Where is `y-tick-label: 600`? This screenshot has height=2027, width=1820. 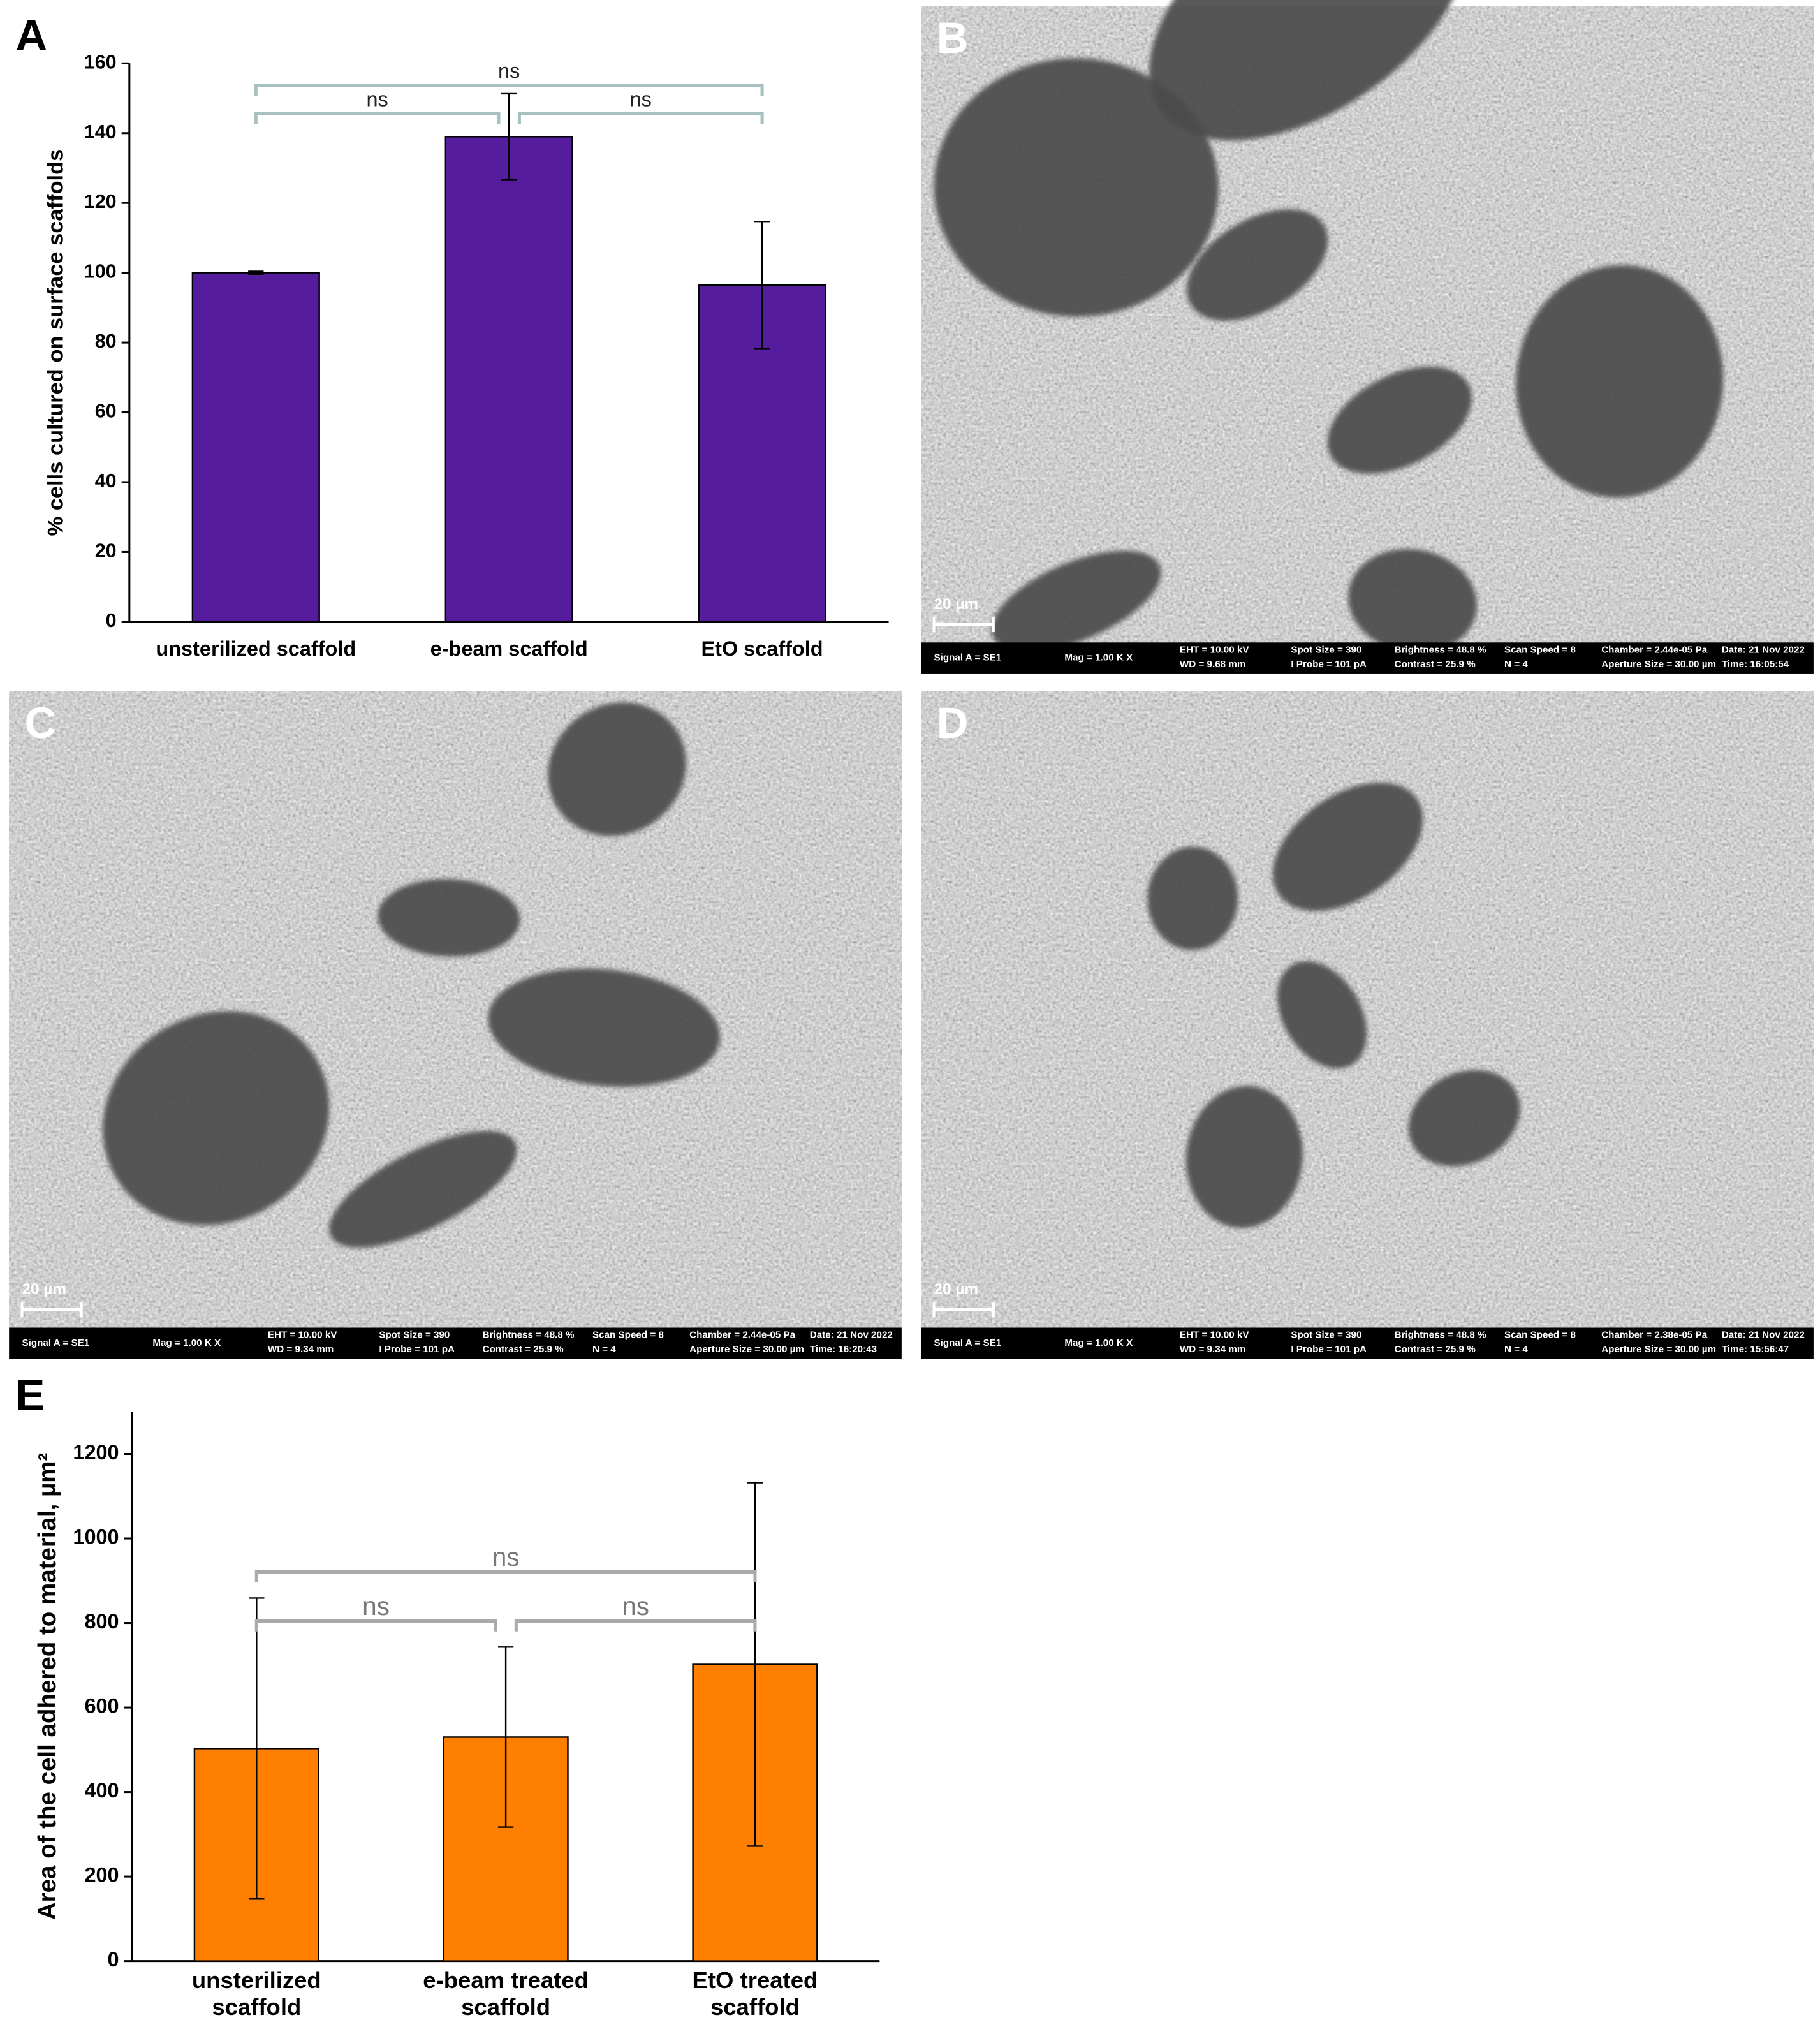 y-tick-label: 600 is located at coordinates (101, 1706).